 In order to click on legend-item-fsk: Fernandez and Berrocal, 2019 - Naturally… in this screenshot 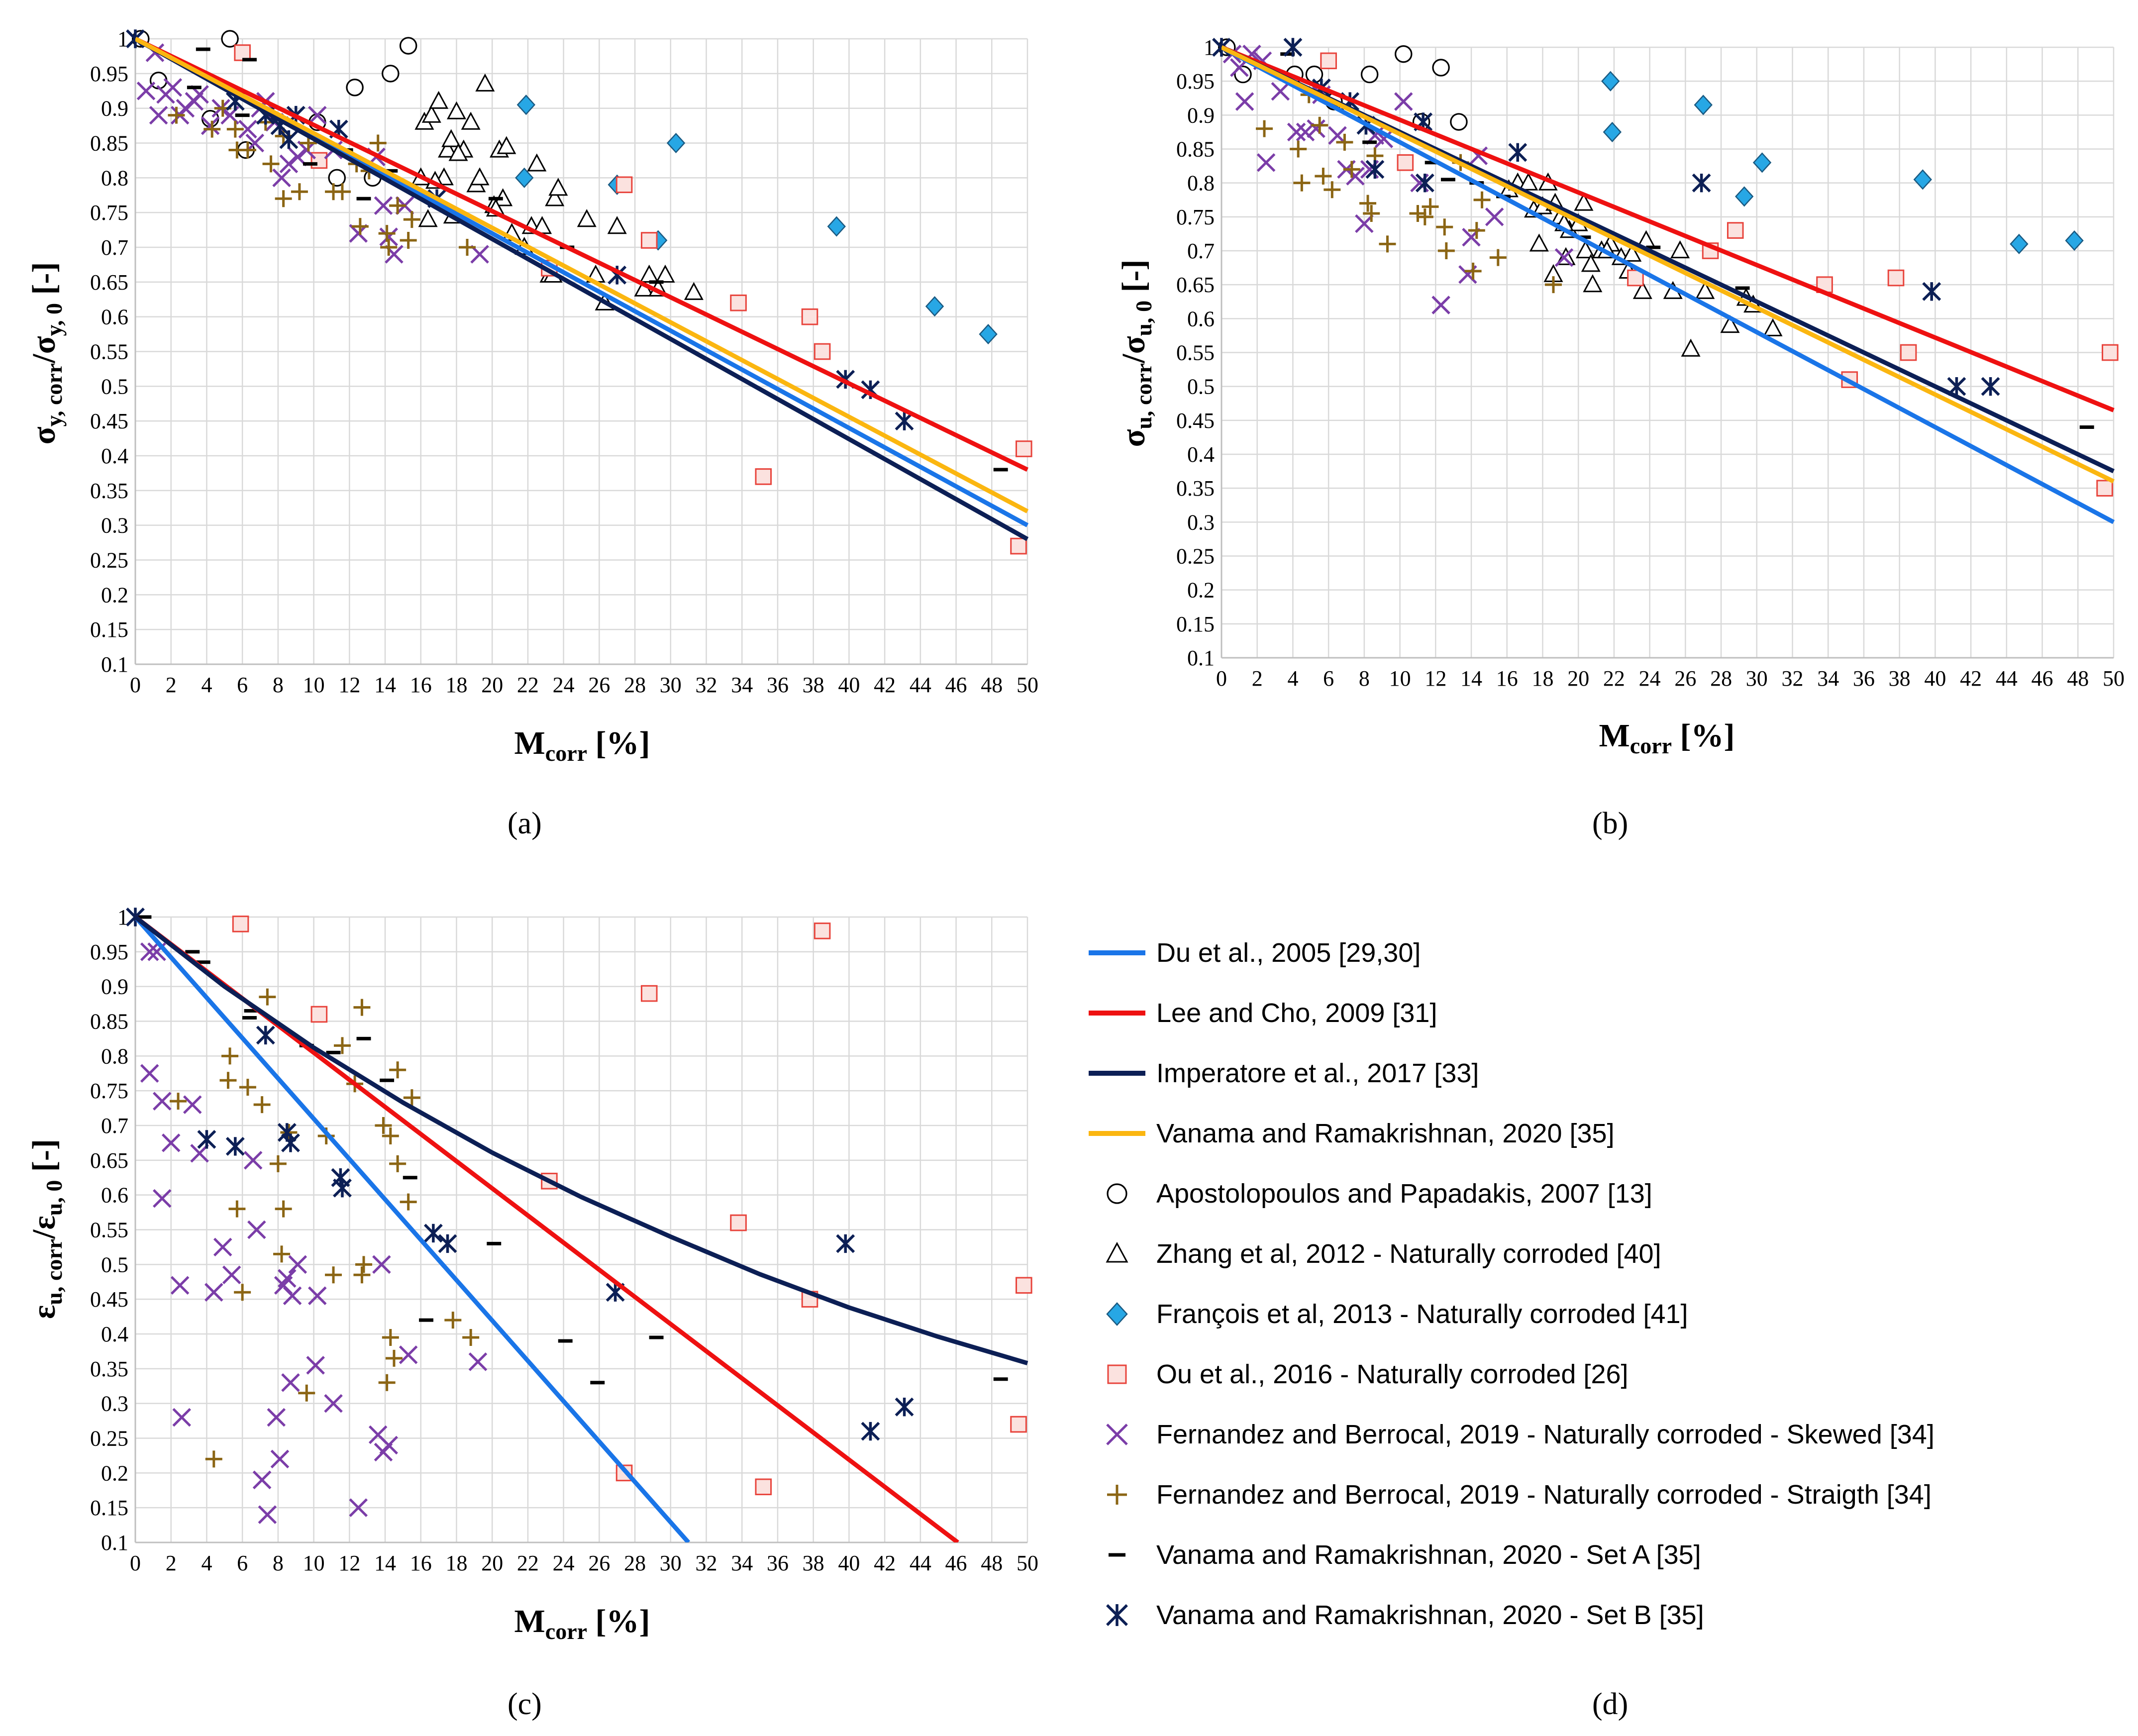, I will do `click(1509, 1435)`.